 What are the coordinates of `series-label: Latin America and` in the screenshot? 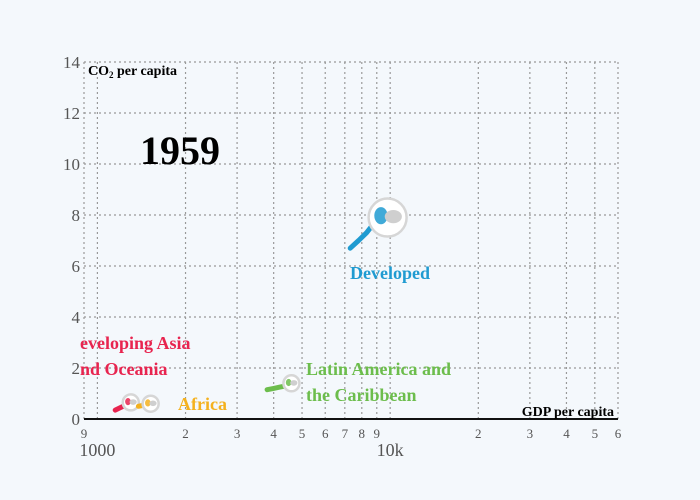 It's located at (378, 369).